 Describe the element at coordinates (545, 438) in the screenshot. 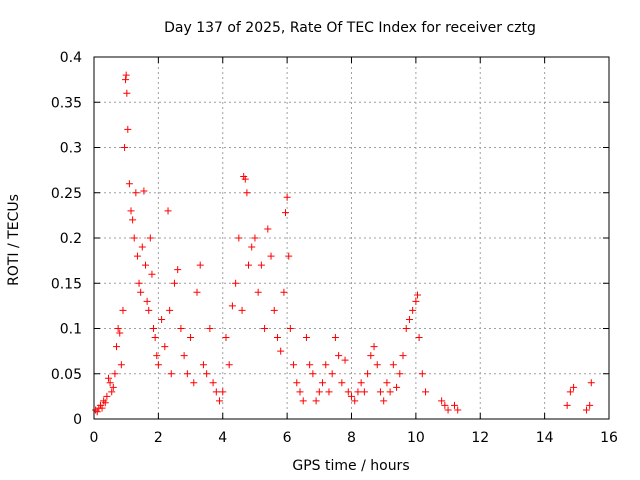

I see `x-tick-label: 14` at that location.